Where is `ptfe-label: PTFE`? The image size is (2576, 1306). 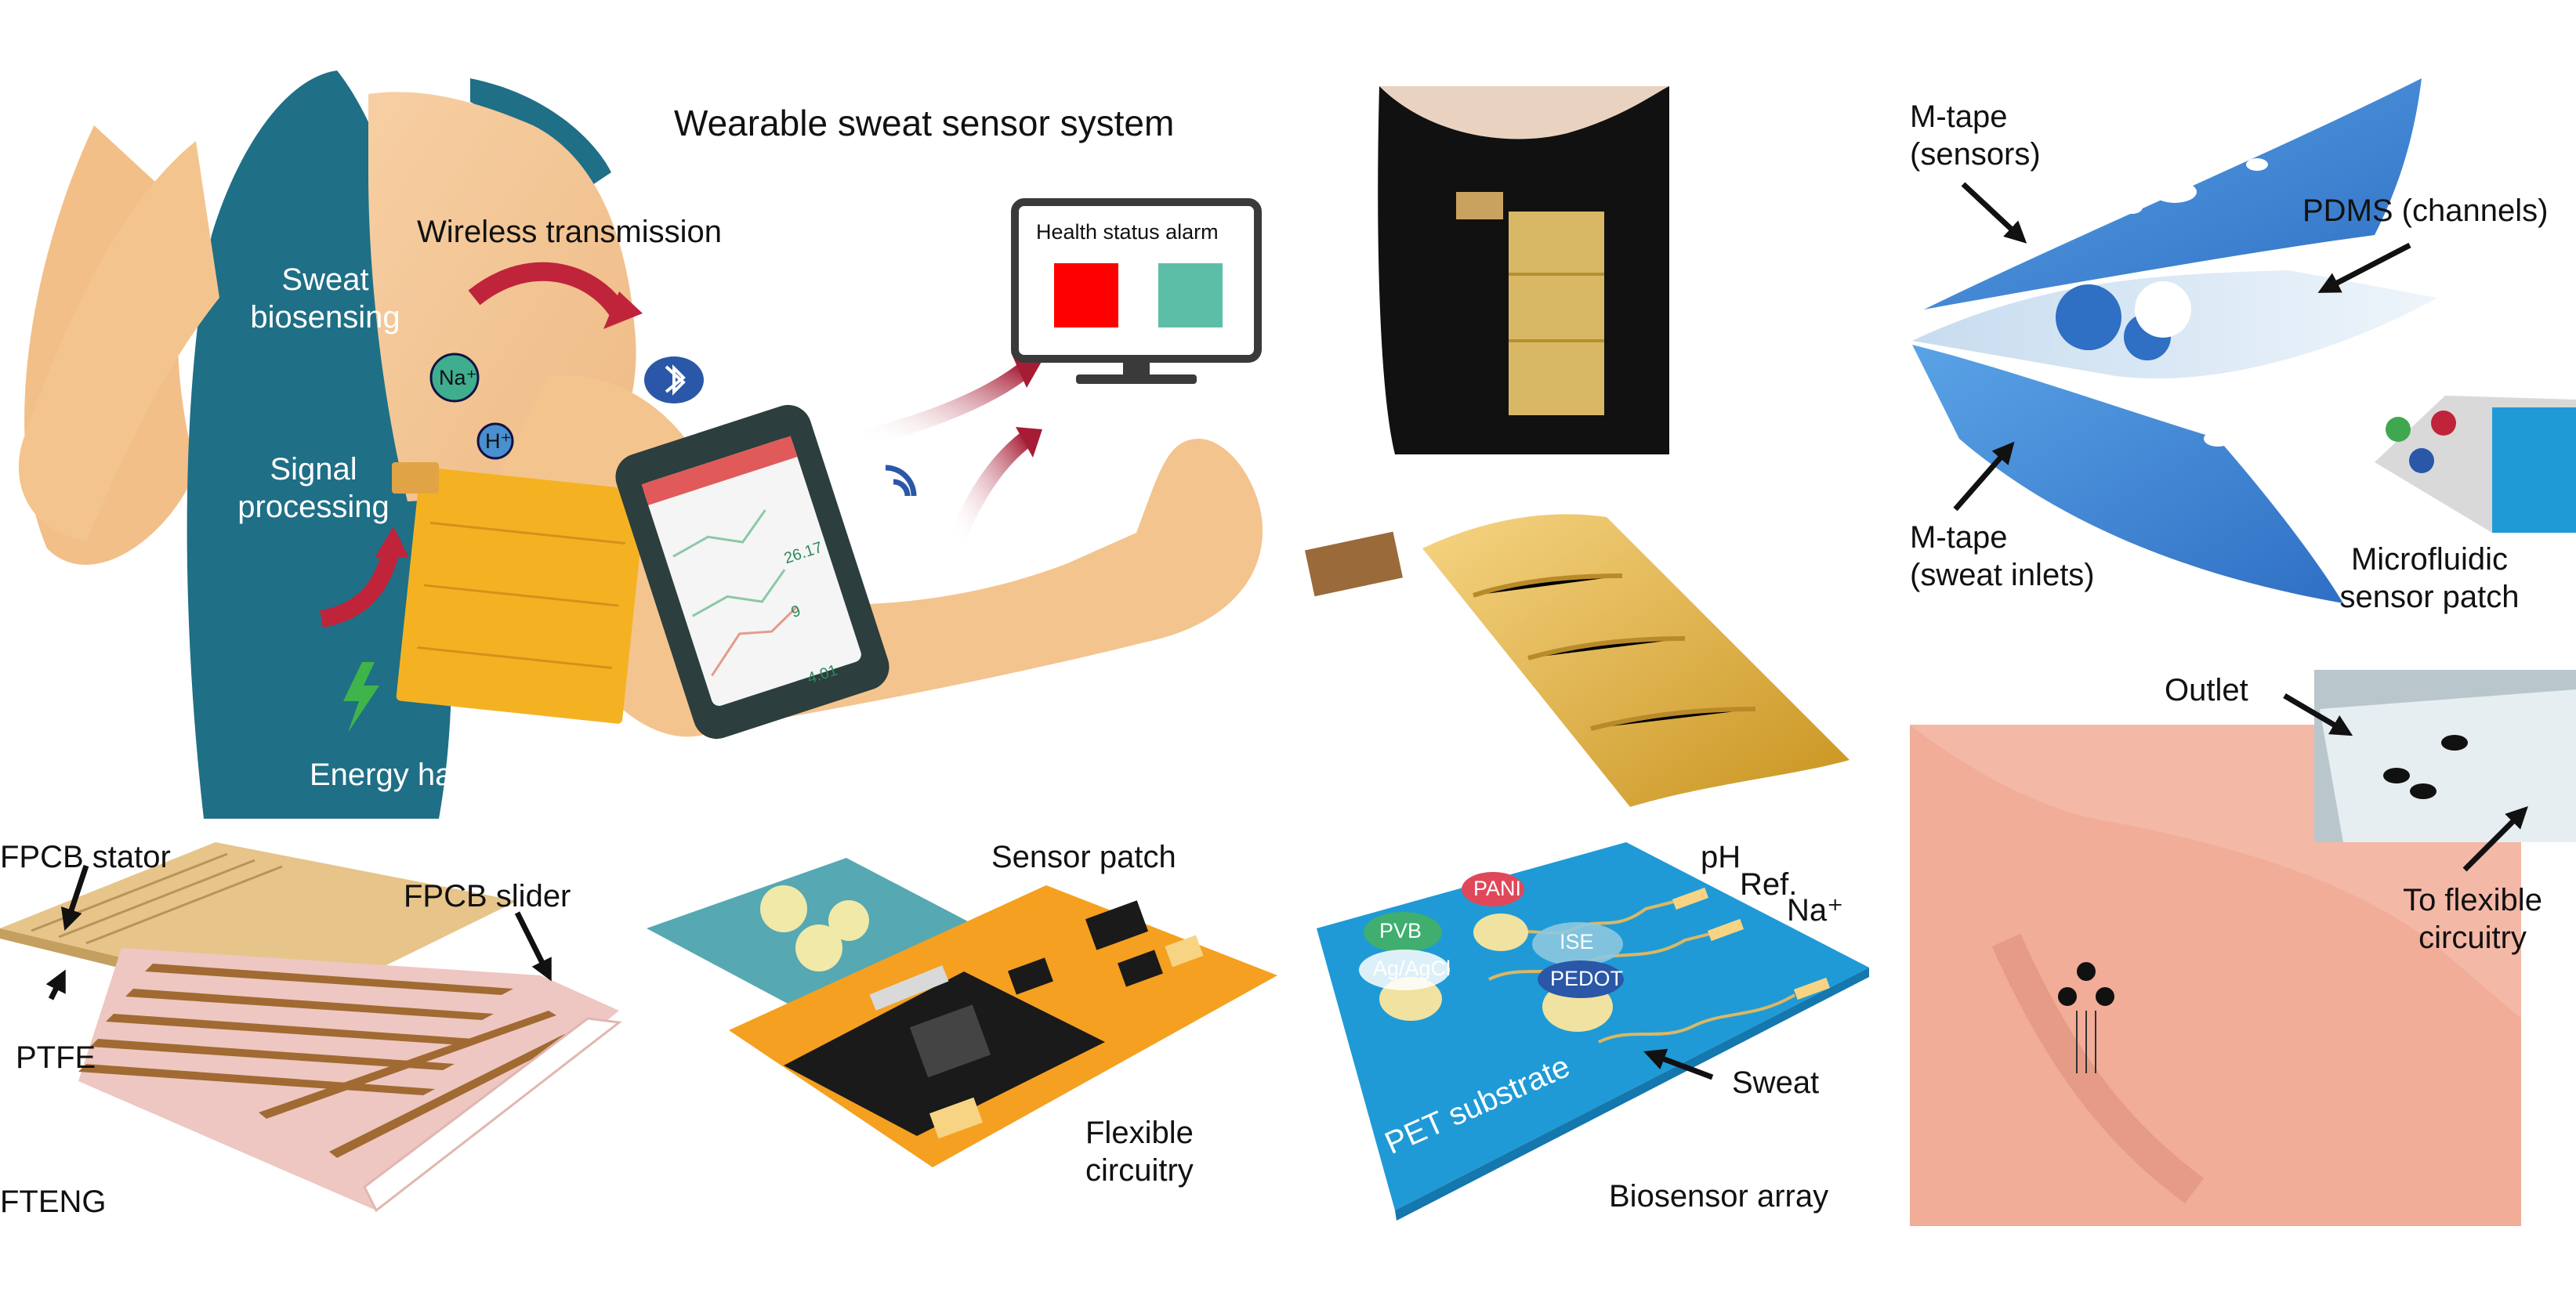 ptfe-label: PTFE is located at coordinates (56, 1057).